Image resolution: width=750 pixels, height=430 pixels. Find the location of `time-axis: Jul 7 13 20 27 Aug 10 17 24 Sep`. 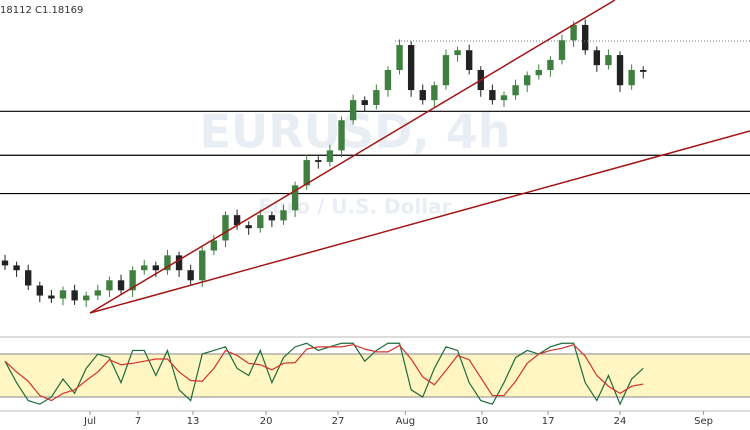

time-axis: Jul 7 13 20 27 Aug 10 17 24 Sep is located at coordinates (398, 419).